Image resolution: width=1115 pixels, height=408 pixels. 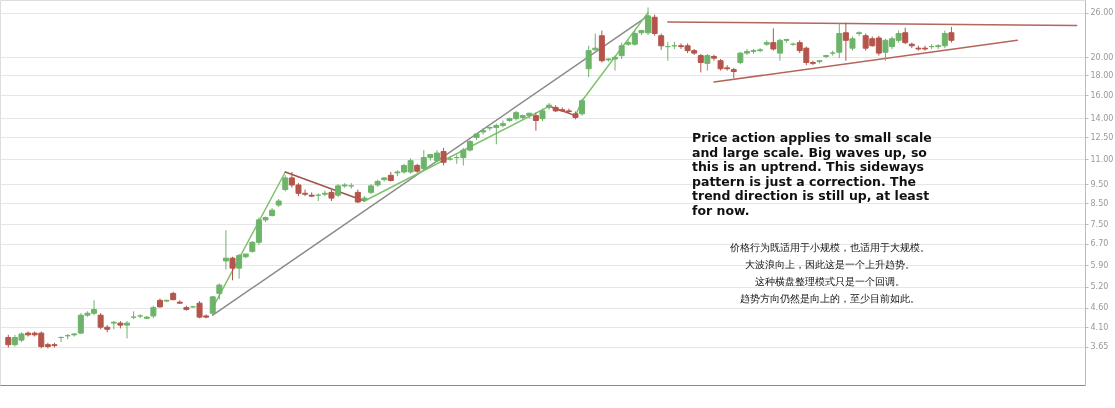 What do you see at coordinates (1102, 118) in the screenshot?
I see `y-tick-label: 14.00` at bounding box center [1102, 118].